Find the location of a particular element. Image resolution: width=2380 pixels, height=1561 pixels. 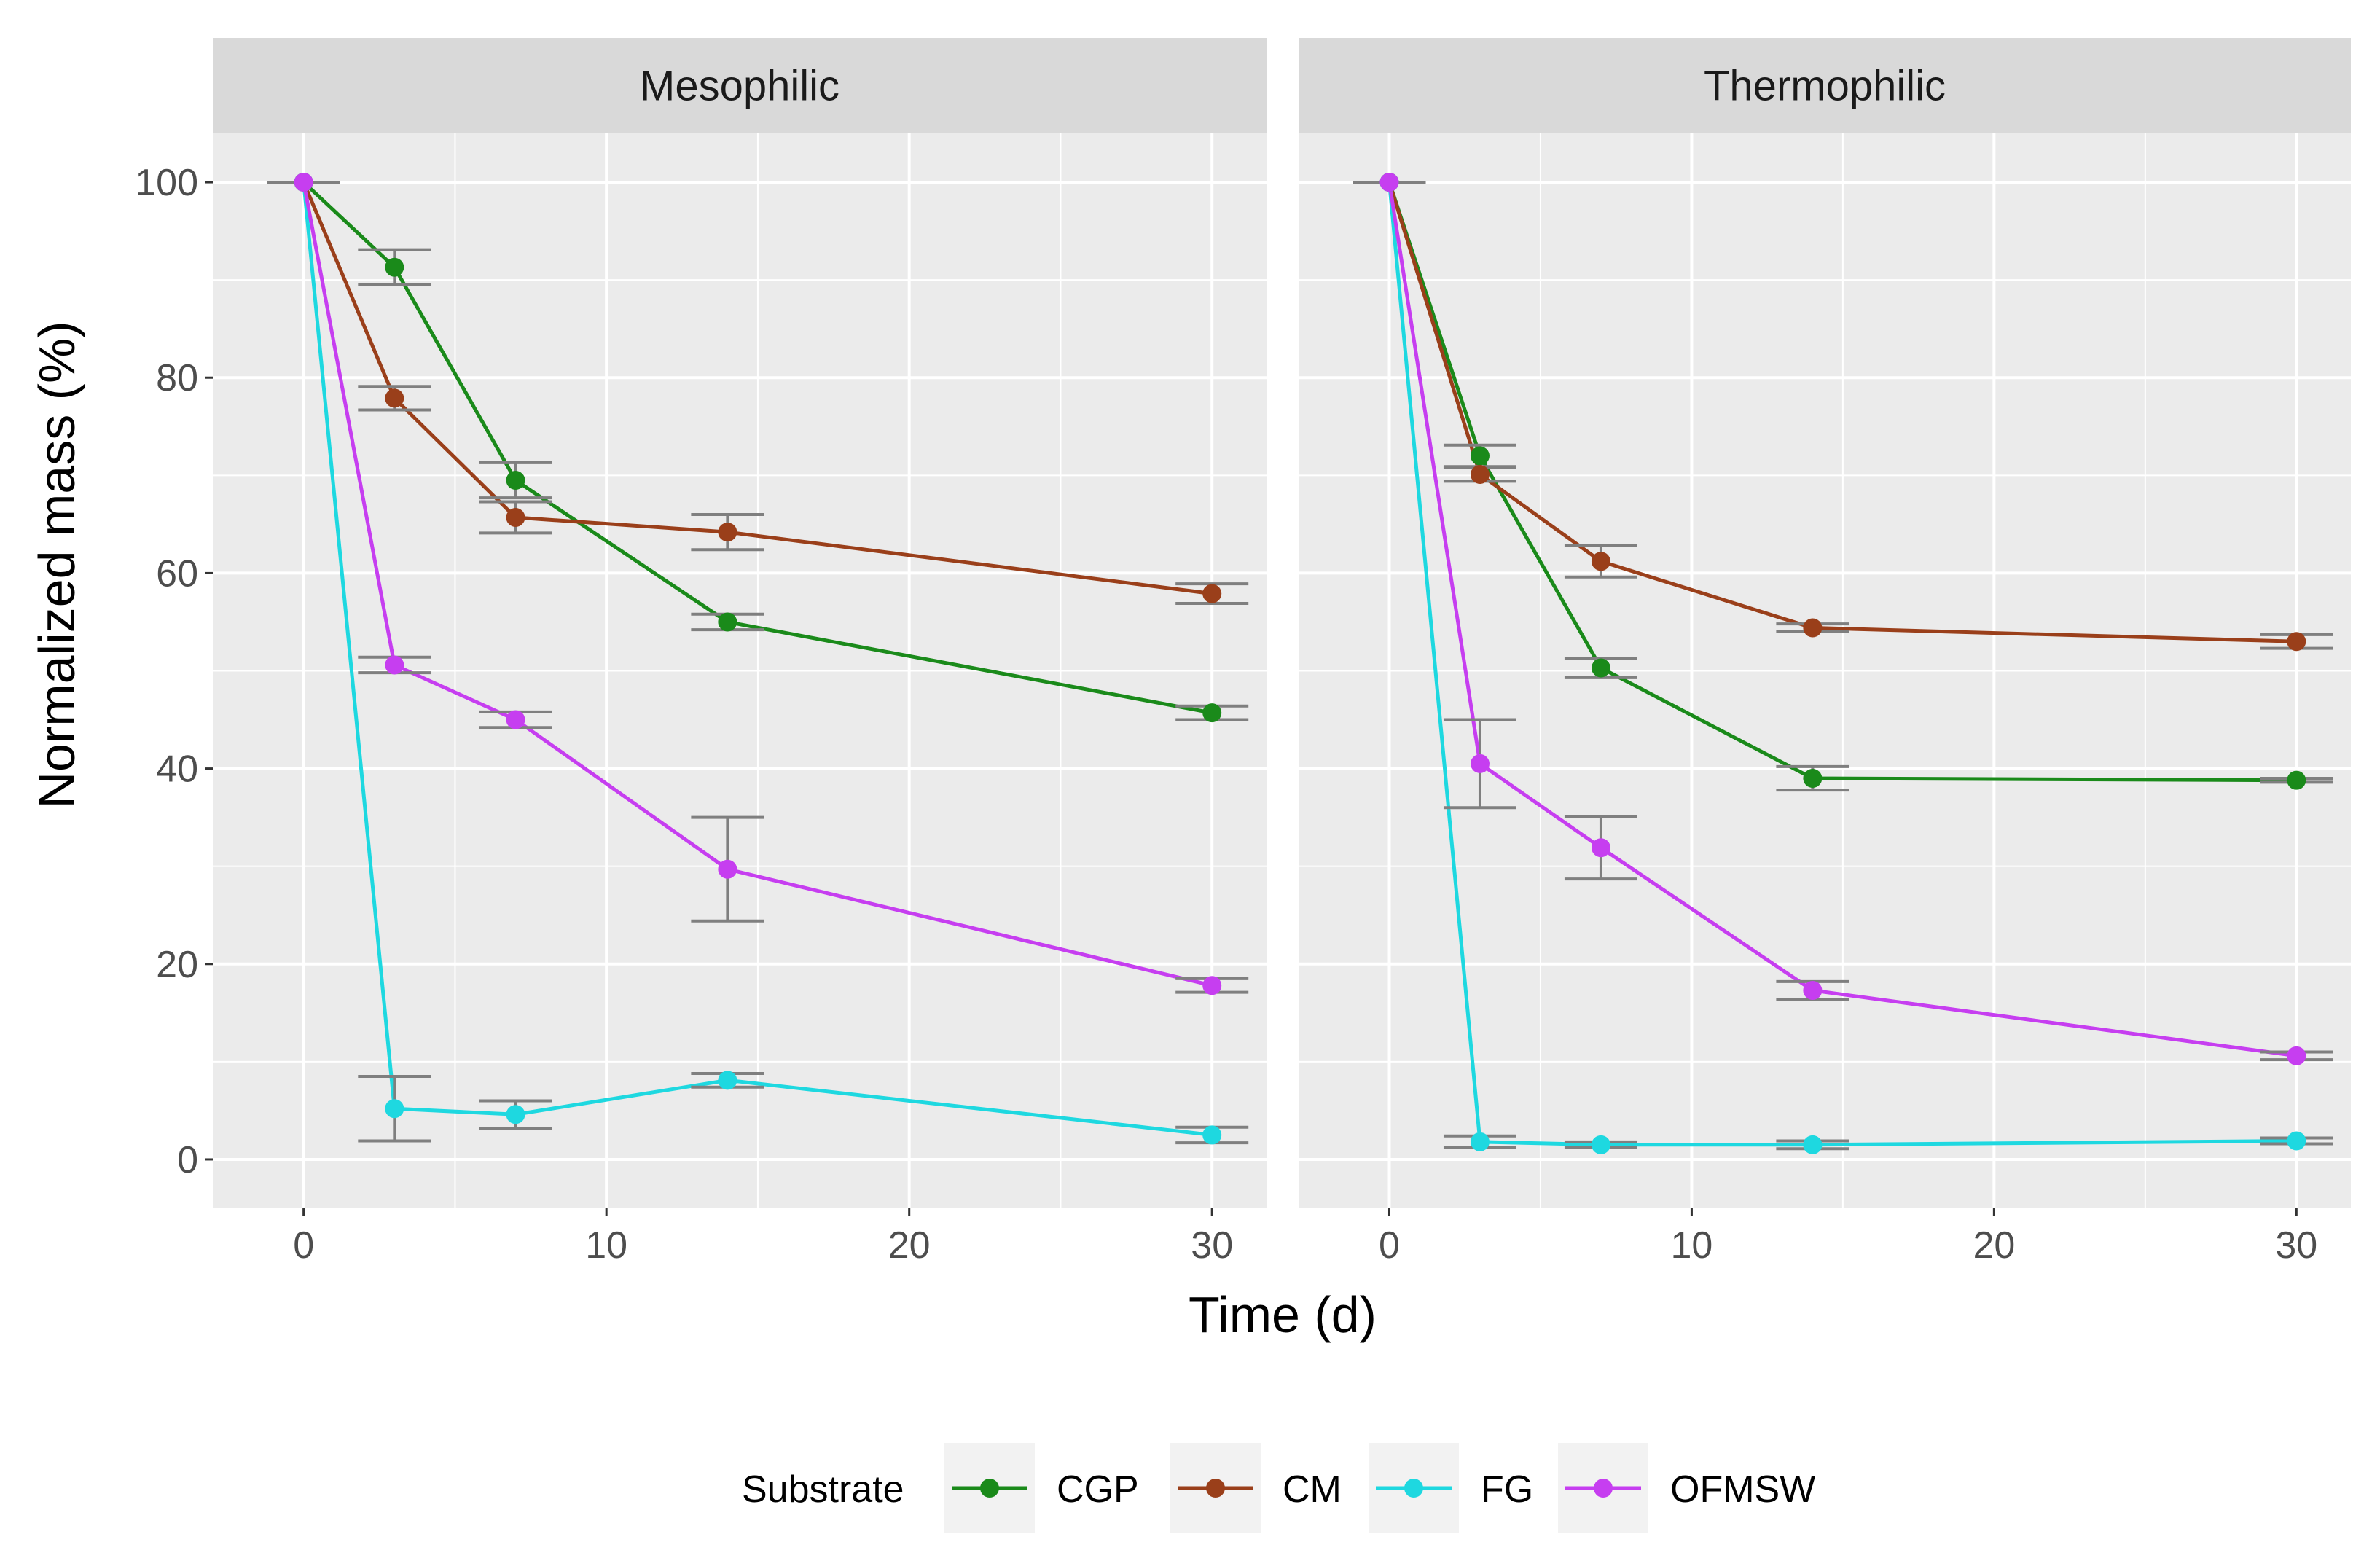

panel-title-mesophilic: Mesophilic is located at coordinates (740, 86).